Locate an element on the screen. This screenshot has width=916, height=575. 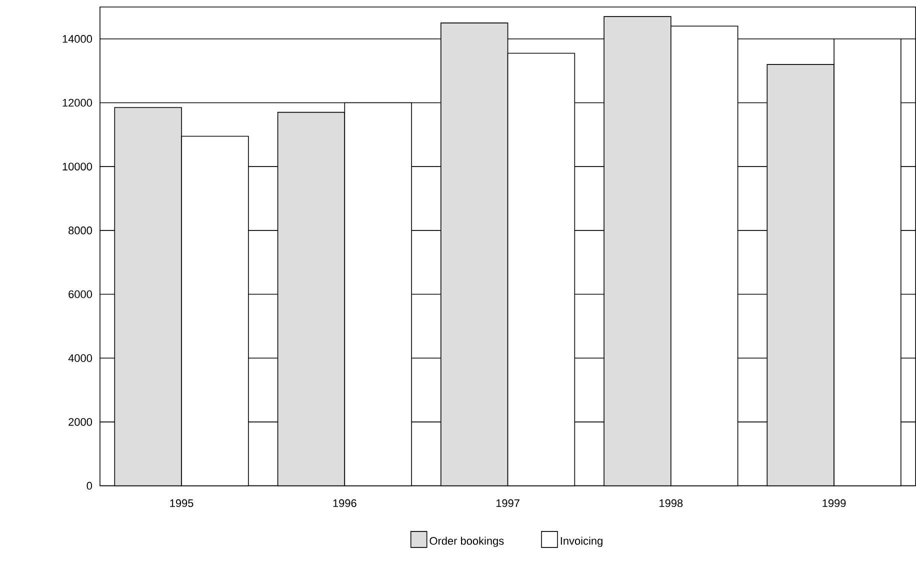
x-tick-label: 1997 is located at coordinates (508, 503).